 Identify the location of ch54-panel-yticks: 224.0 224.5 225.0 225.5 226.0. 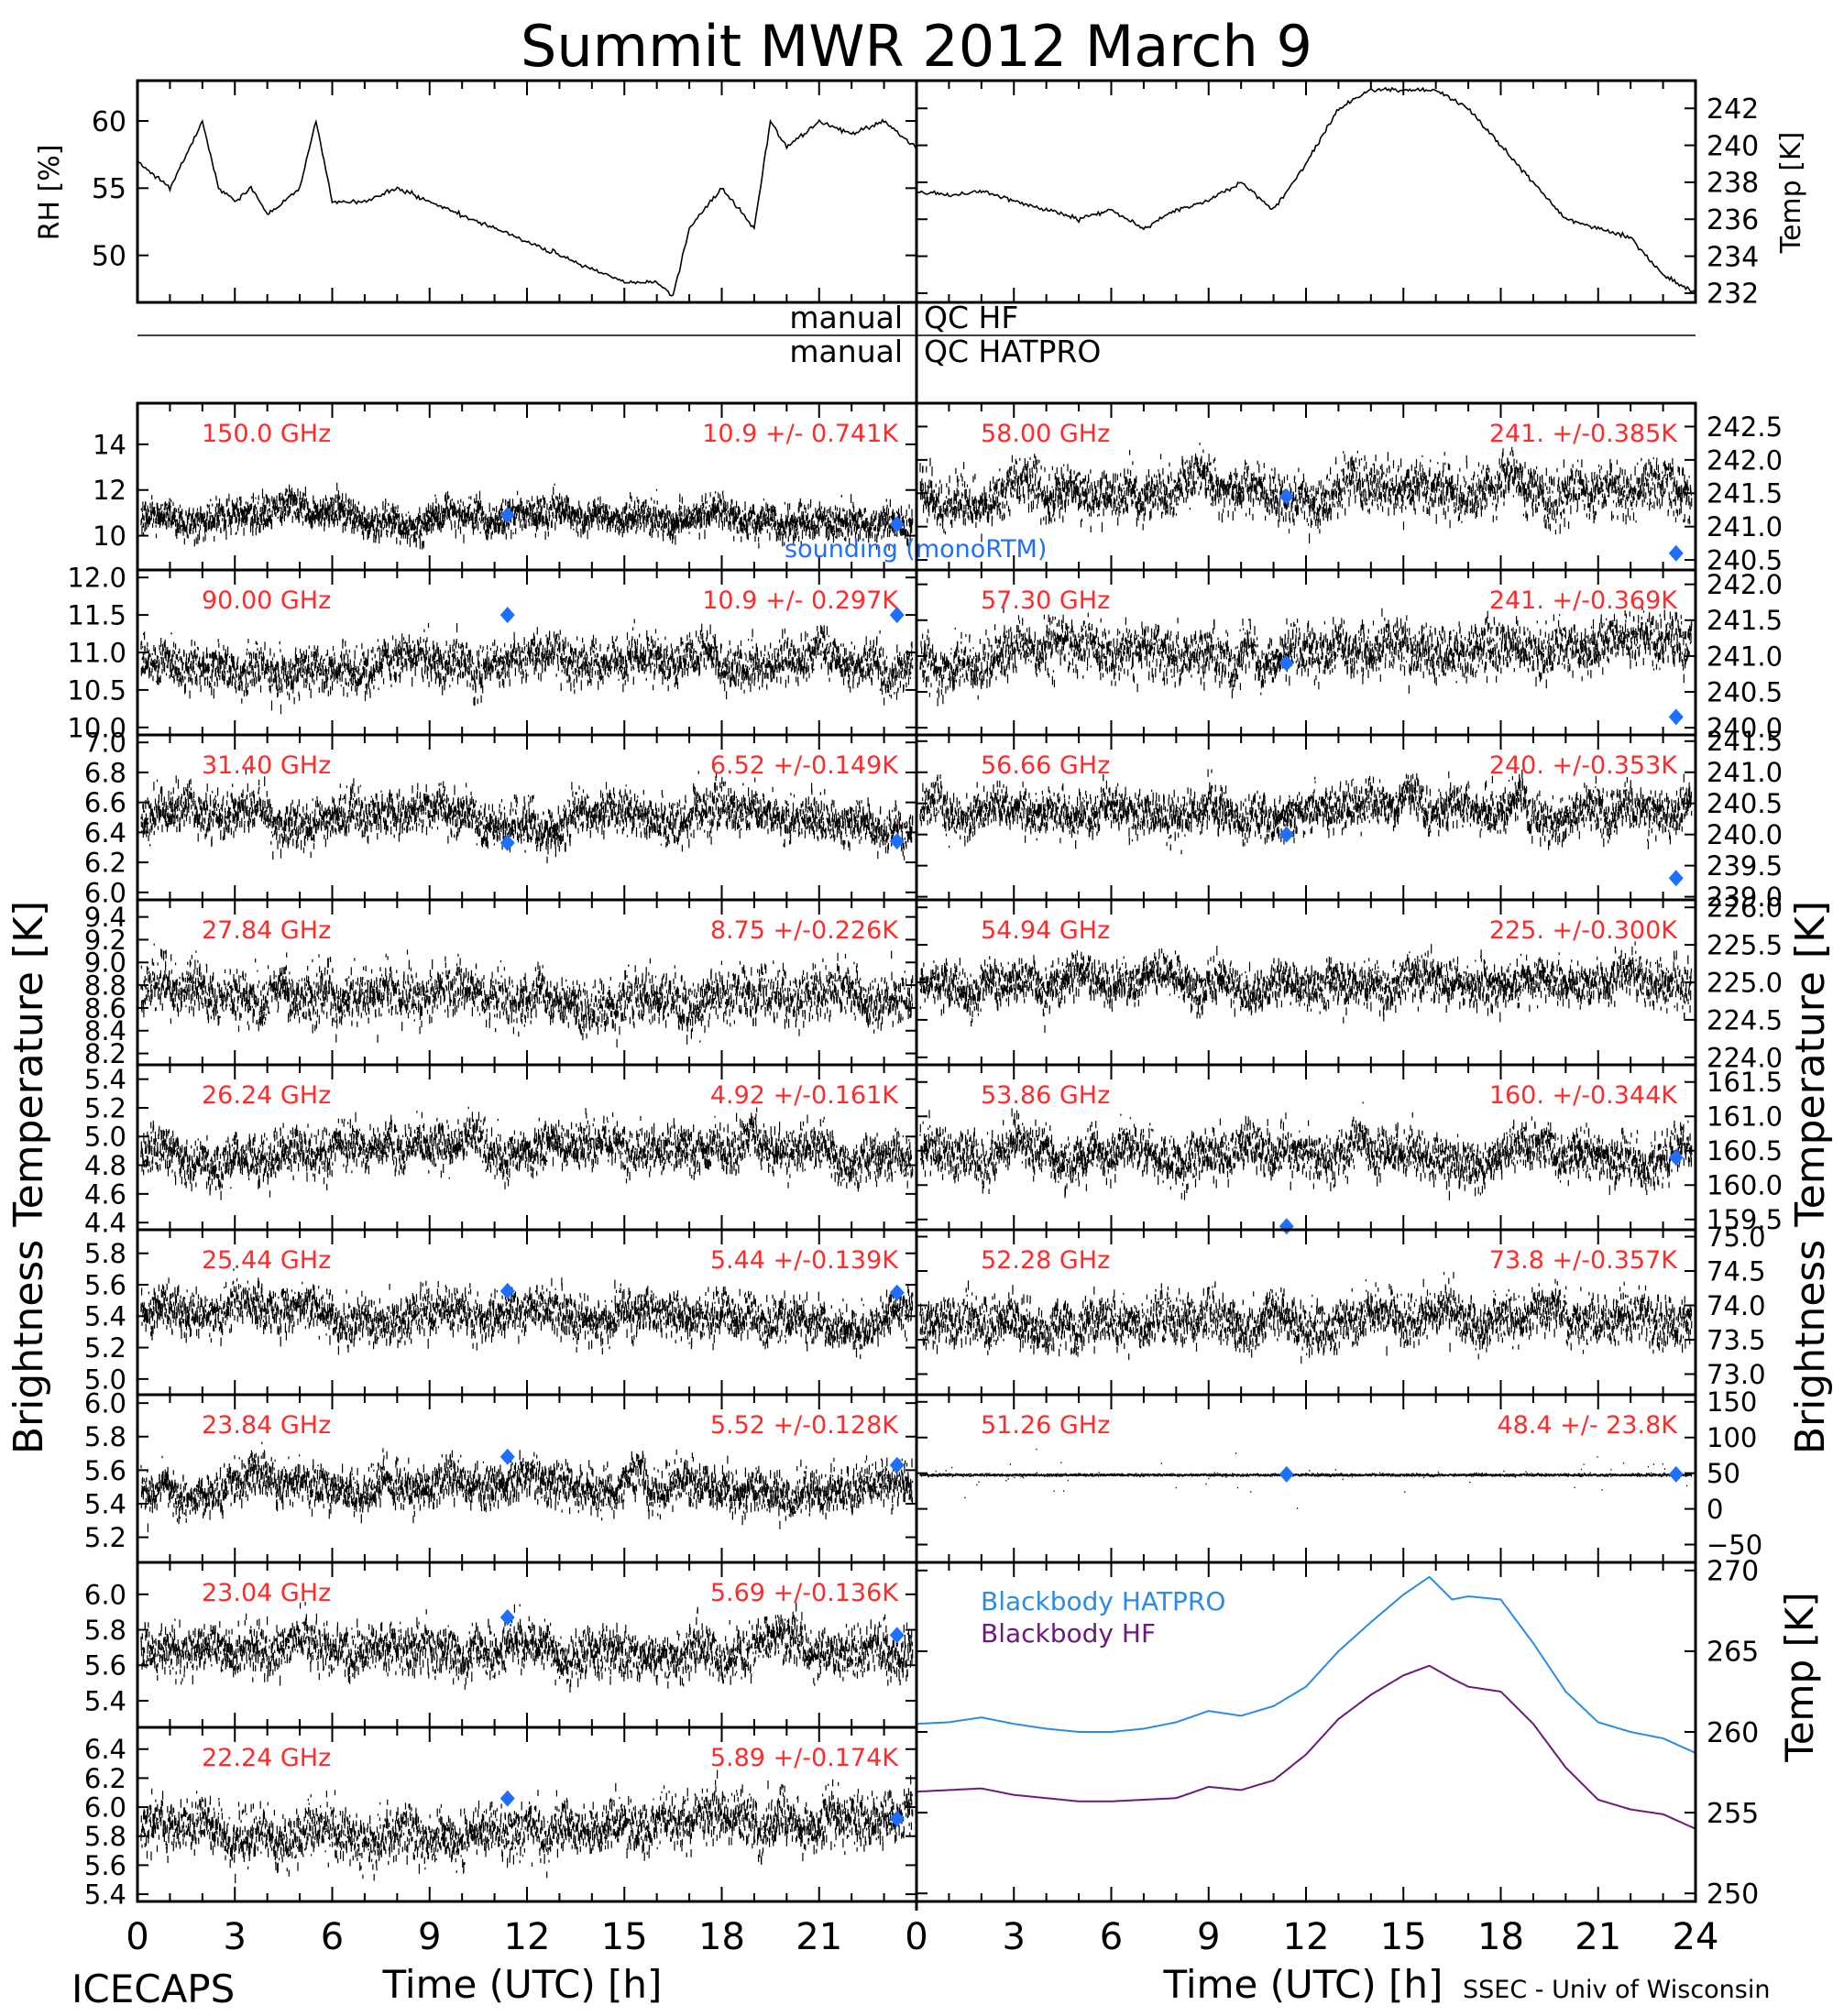
(1349, 983).